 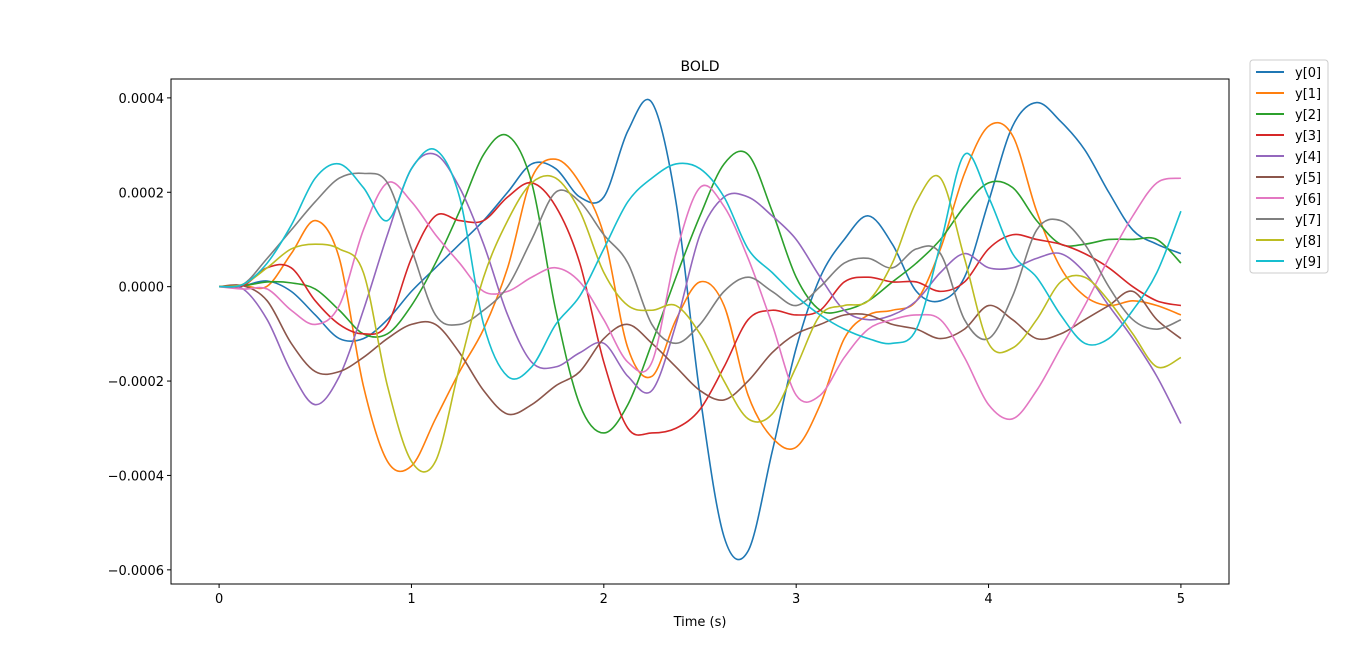 I want to click on x-tick-label: 2, so click(x=604, y=599).